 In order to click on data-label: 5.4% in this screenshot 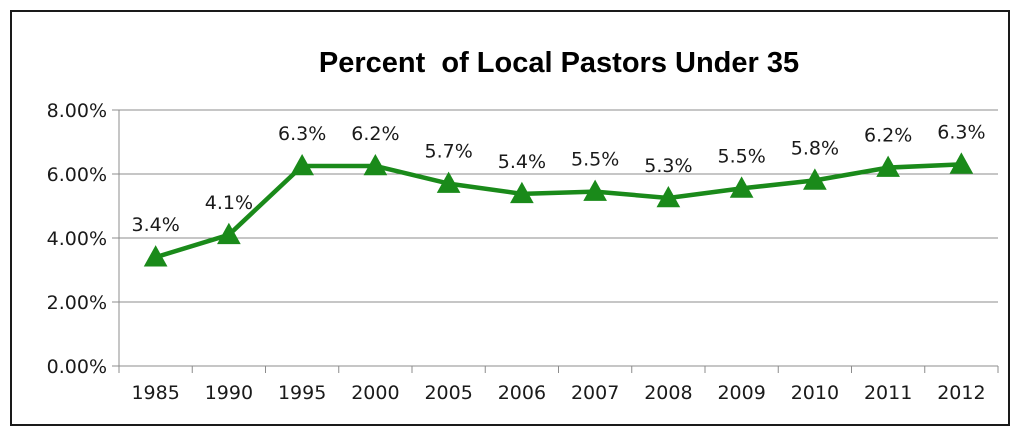, I will do `click(522, 162)`.